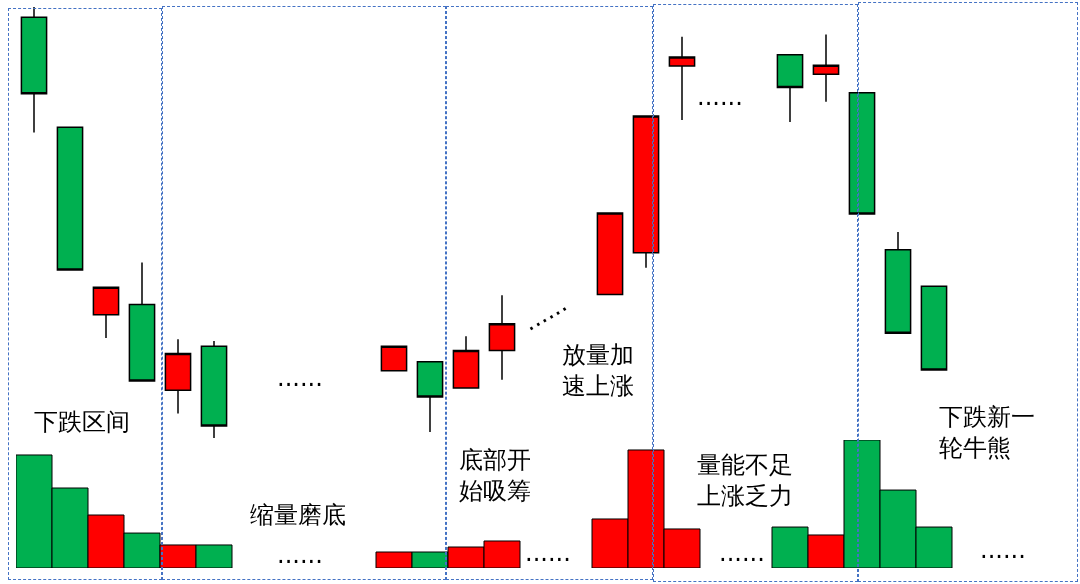  What do you see at coordinates (598, 371) in the screenshot?
I see `annotation: 放量加速上涨` at bounding box center [598, 371].